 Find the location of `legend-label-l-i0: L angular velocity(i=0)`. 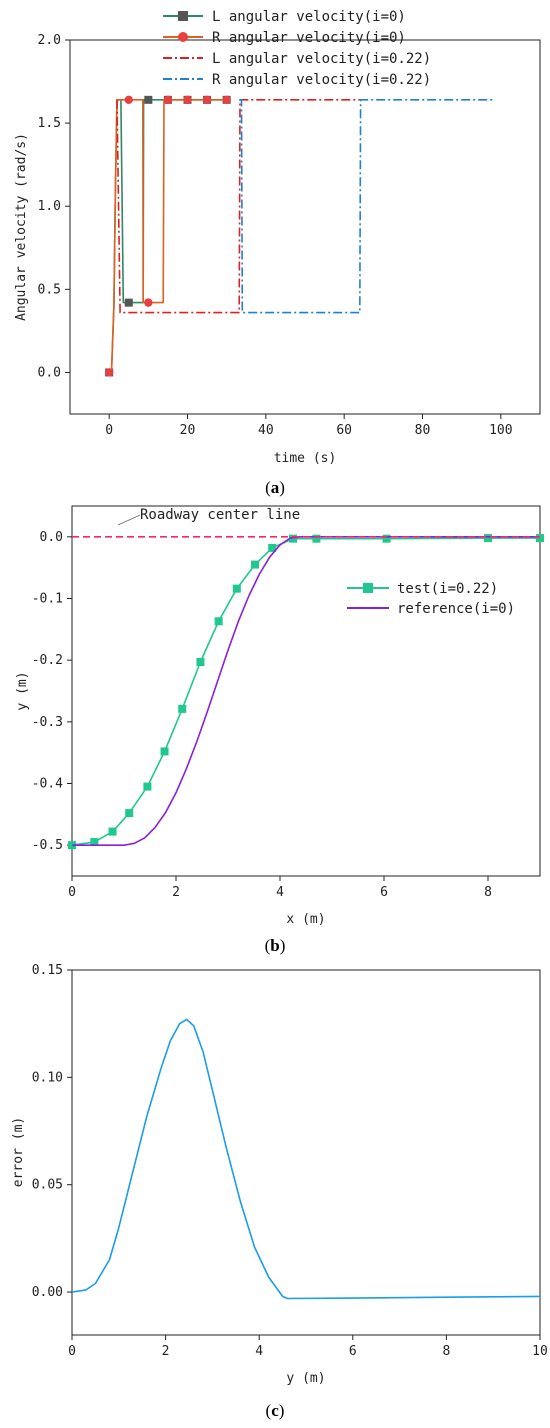

legend-label-l-i0: L angular velocity(i=0) is located at coordinates (309, 17).